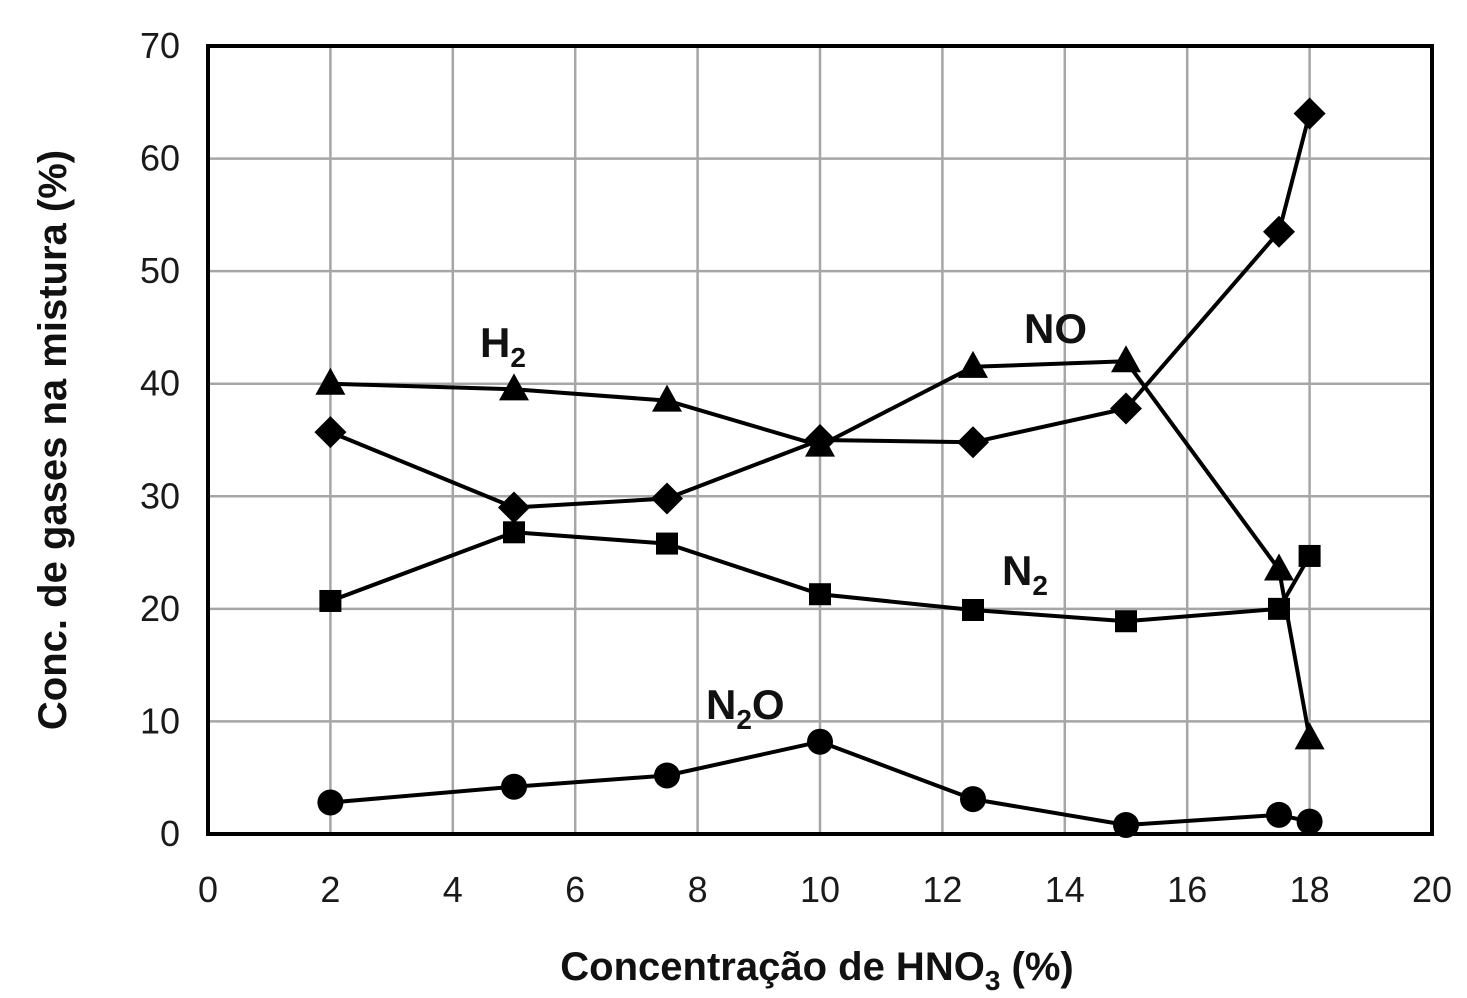 This screenshot has height=998, width=1467. What do you see at coordinates (1065, 889) in the screenshot?
I see `x-tick-label: 14` at bounding box center [1065, 889].